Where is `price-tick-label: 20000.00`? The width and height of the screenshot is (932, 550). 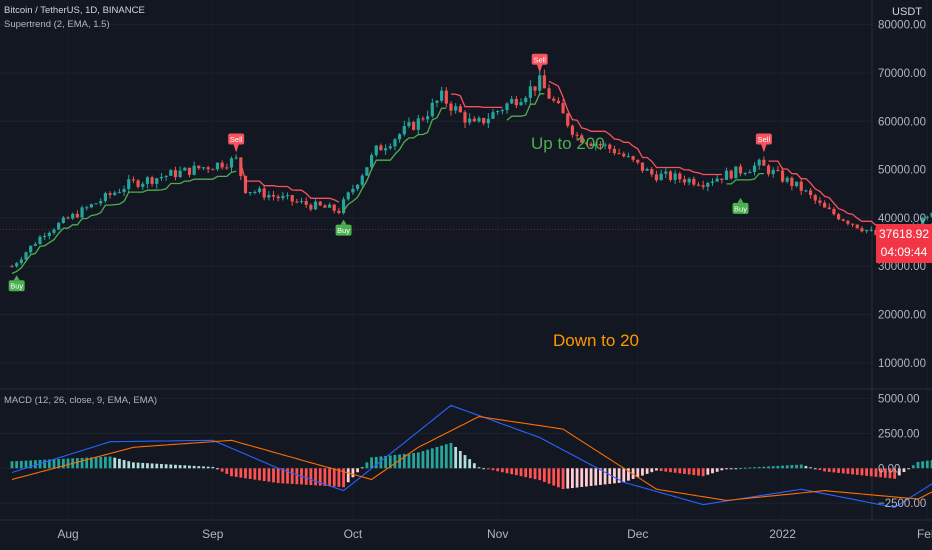
price-tick-label: 20000.00 is located at coordinates (902, 316).